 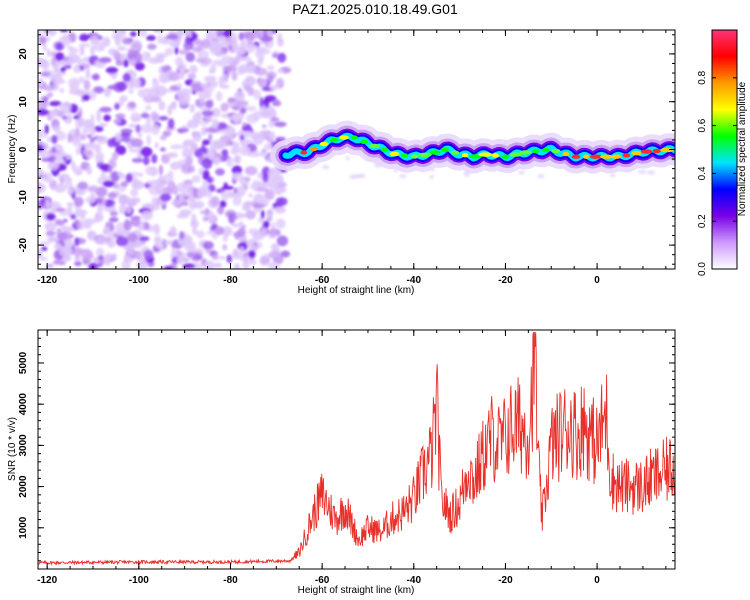 What do you see at coordinates (356, 590) in the screenshot?
I see `snr-x-label: Height of straight line (km)` at bounding box center [356, 590].